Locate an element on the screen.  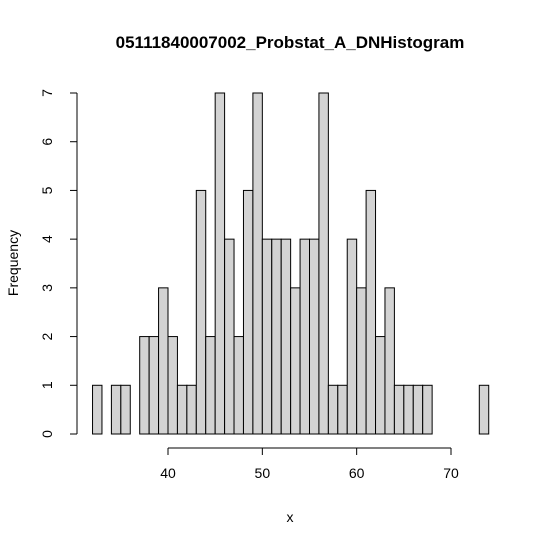
x-tick-label: 60 is located at coordinates (357, 473).